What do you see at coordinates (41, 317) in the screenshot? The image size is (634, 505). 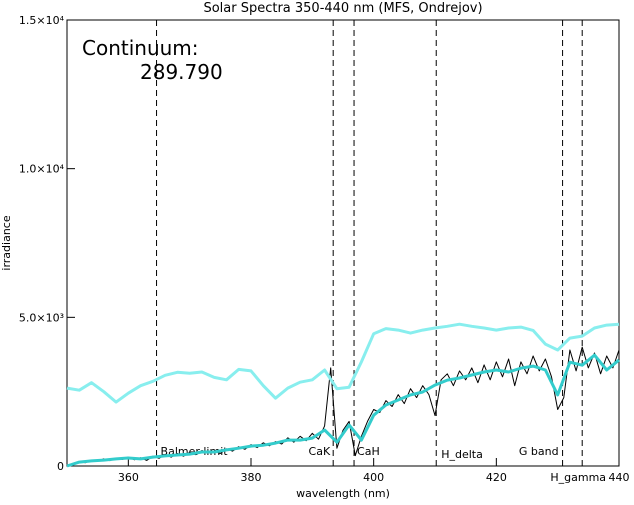 I see `y-tick-label: 5.0×10³` at bounding box center [41, 317].